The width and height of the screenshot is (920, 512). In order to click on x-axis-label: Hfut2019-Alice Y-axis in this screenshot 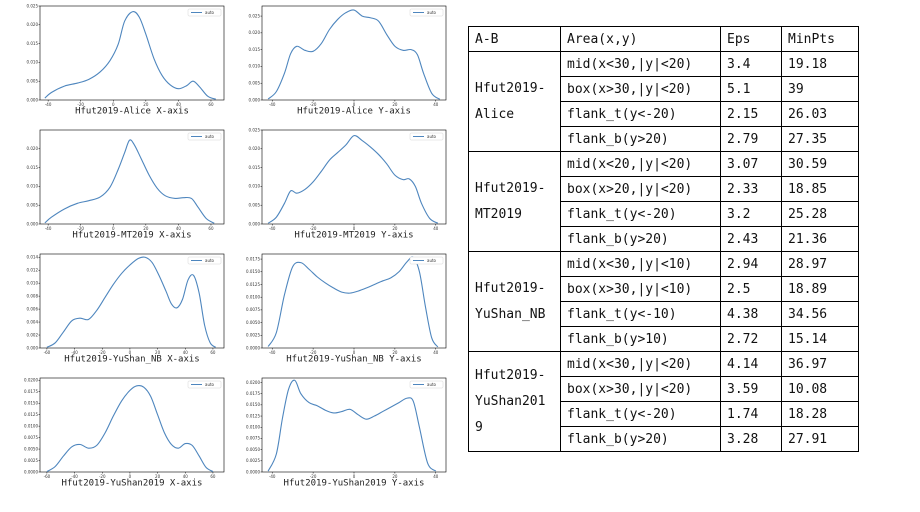, I will do `click(354, 112)`.